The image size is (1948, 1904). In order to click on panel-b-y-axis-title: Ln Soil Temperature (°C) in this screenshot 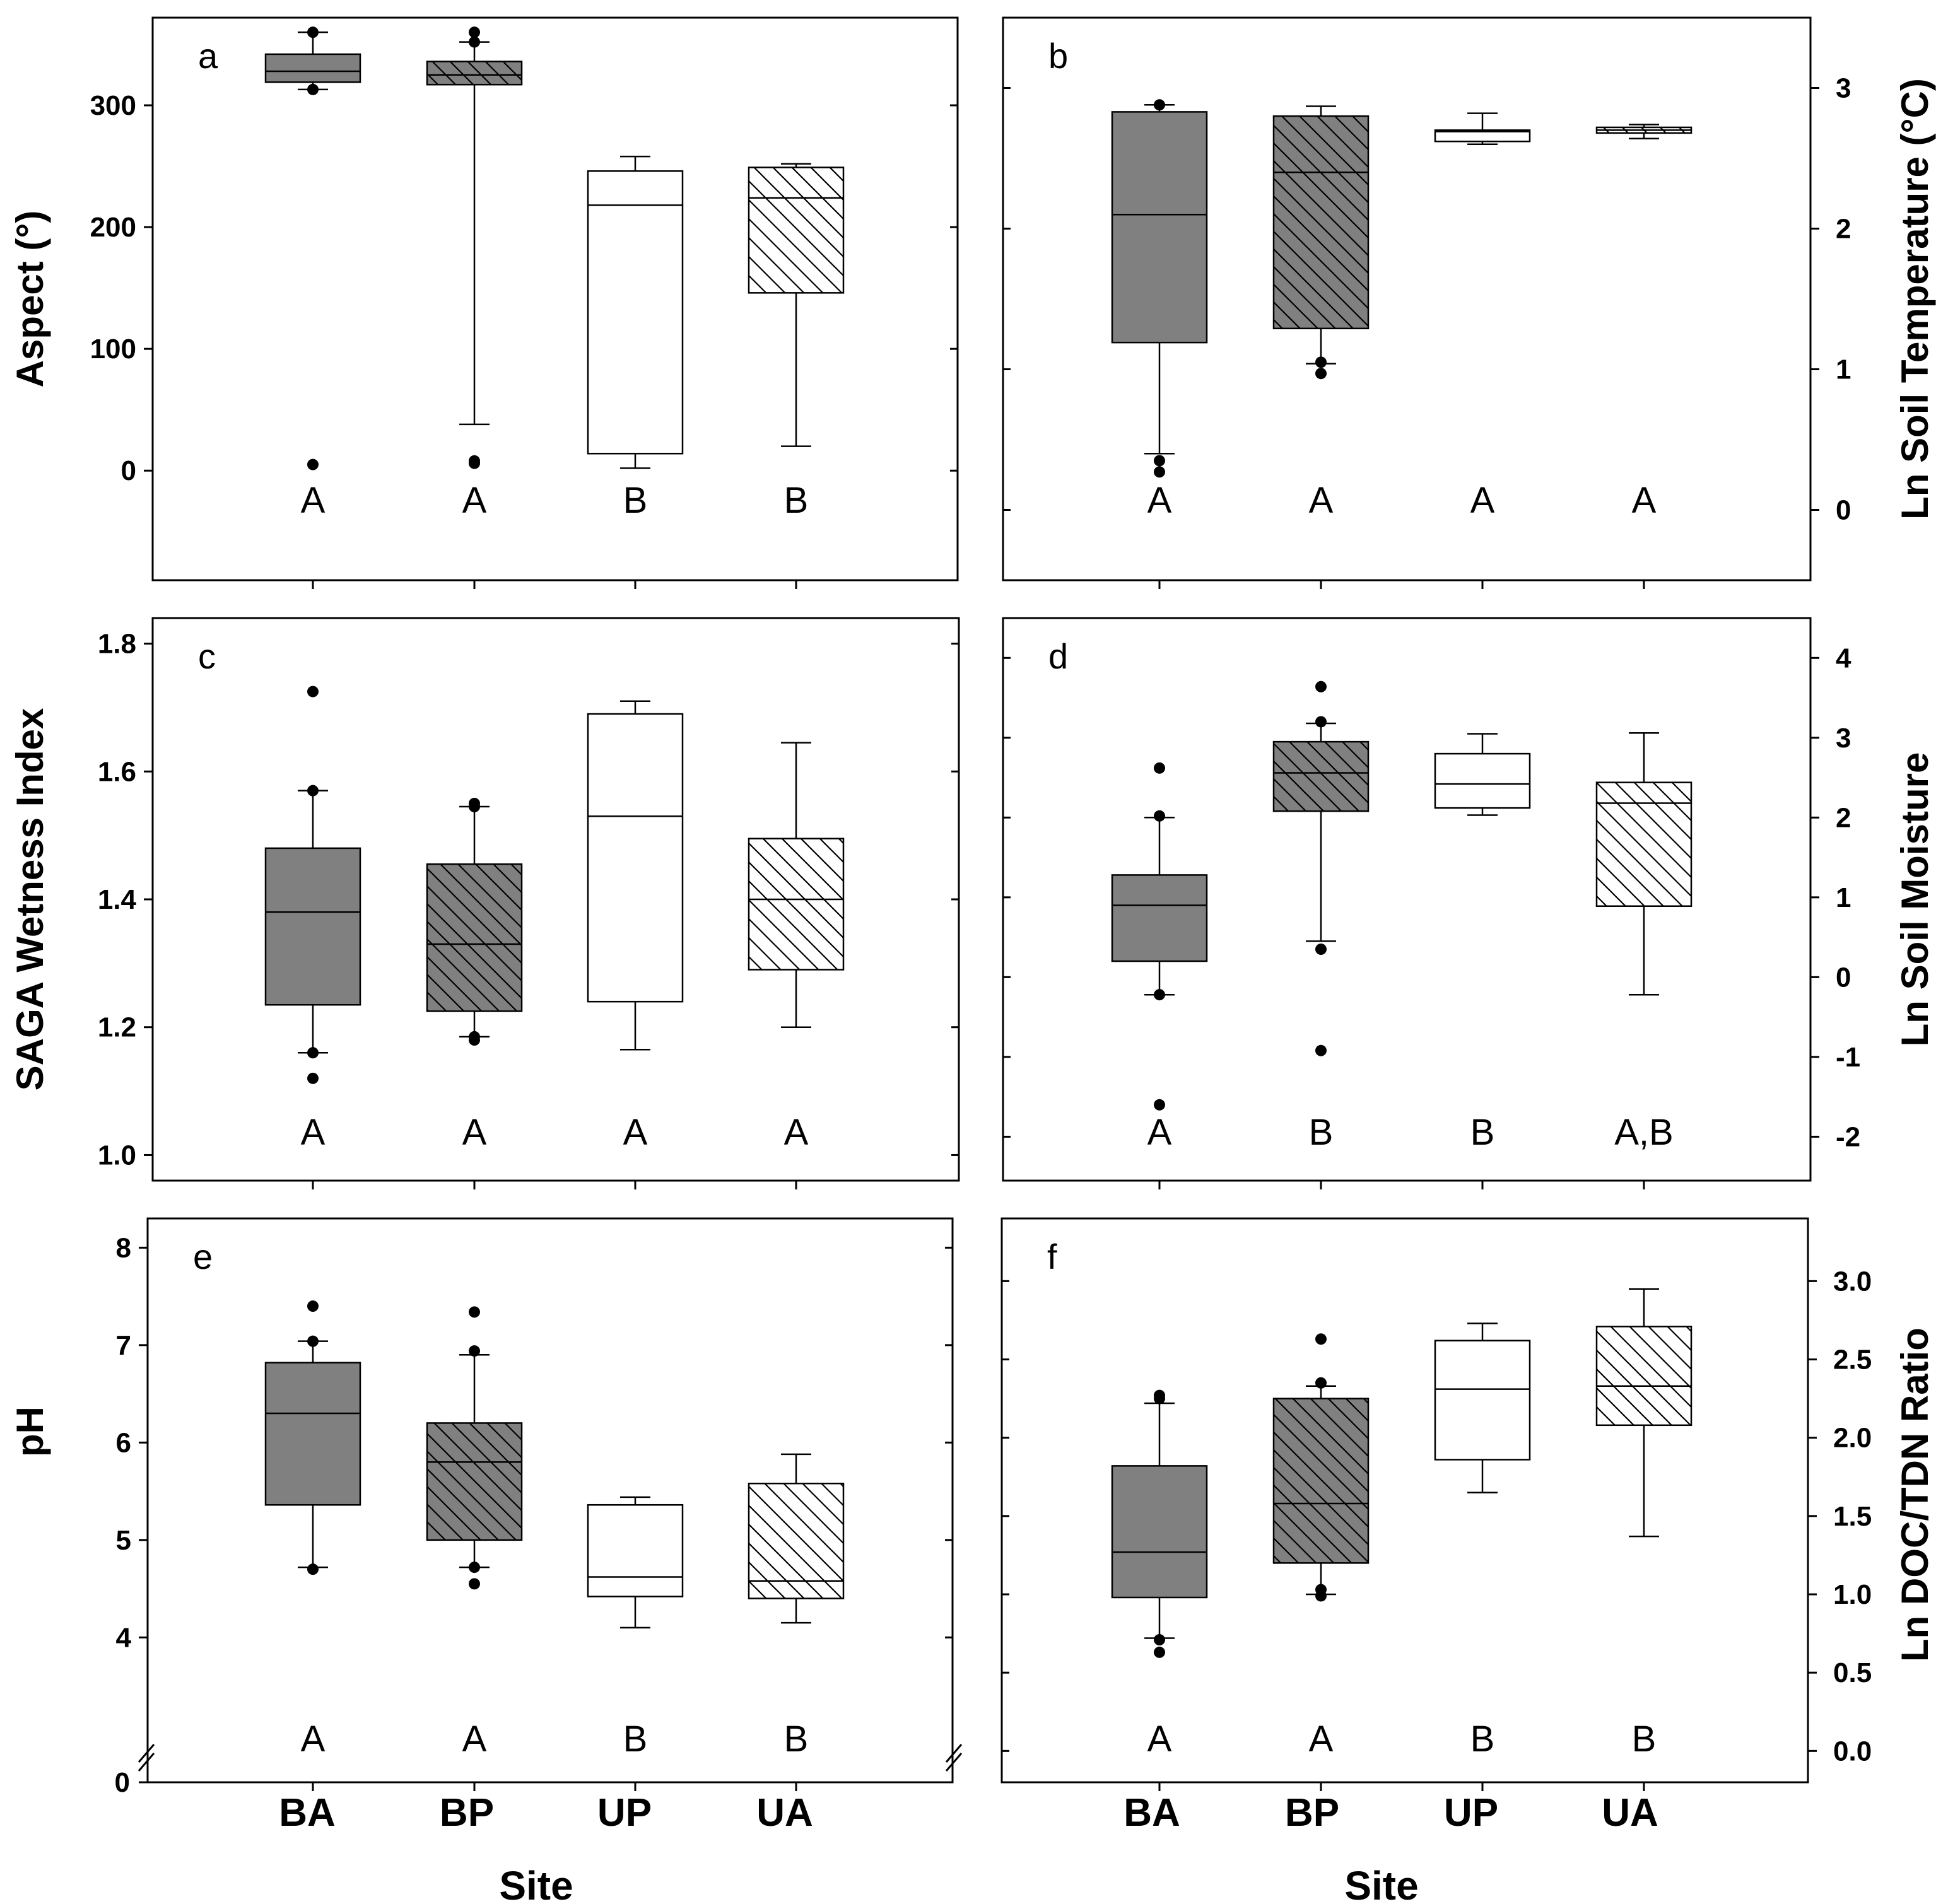, I will do `click(1915, 299)`.